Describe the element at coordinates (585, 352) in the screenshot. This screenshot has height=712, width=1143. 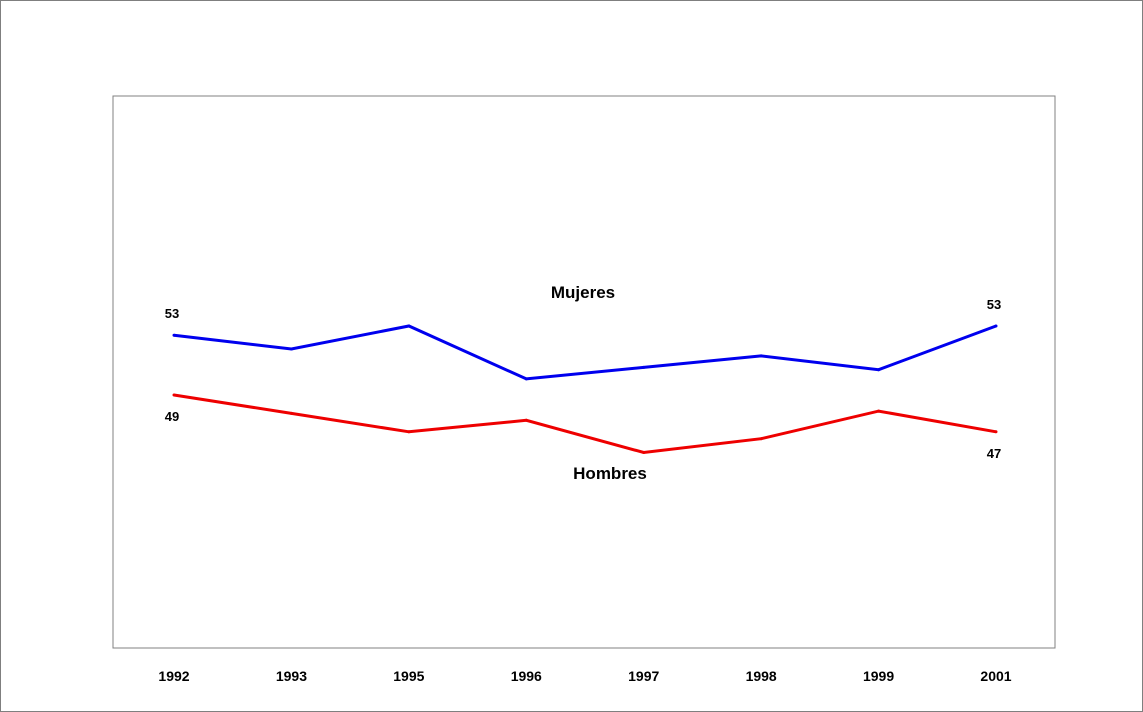
I see `series-line-mujeres` at that location.